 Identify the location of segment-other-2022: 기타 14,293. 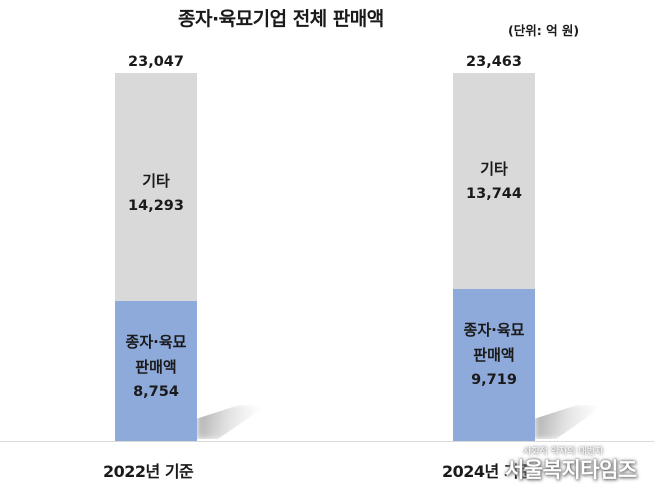
(156, 187).